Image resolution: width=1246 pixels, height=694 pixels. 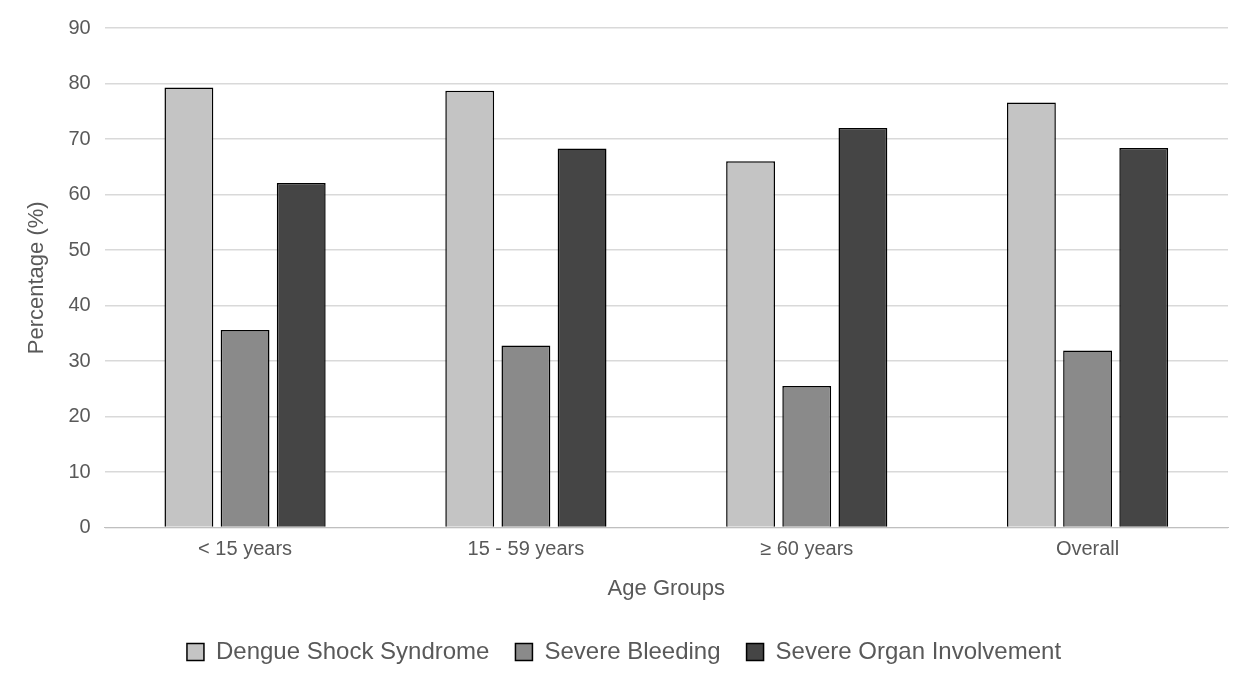 What do you see at coordinates (807, 548) in the screenshot?
I see `x-tick-label: ≥ 60 years` at bounding box center [807, 548].